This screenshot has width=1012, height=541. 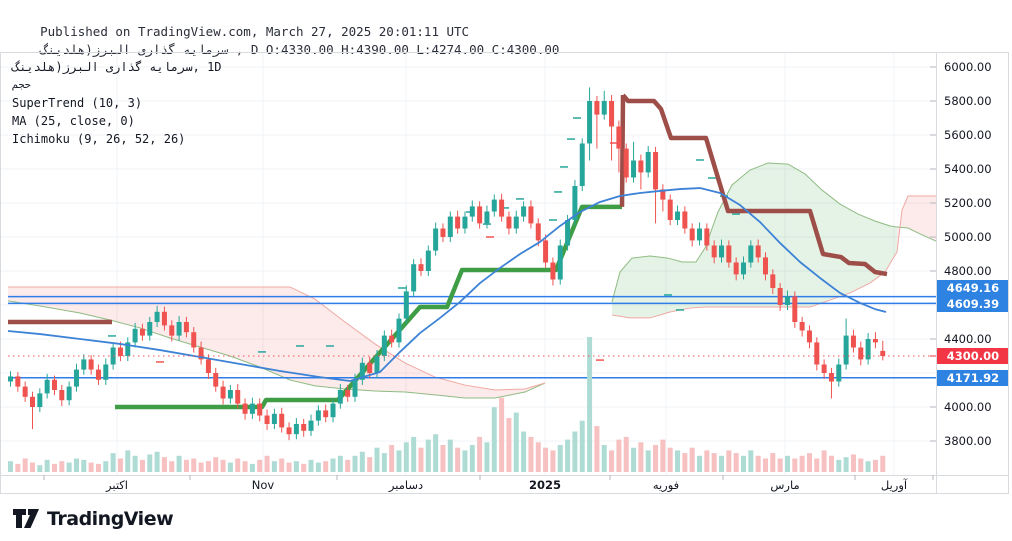 I want to click on time-scale, so click(x=504, y=484).